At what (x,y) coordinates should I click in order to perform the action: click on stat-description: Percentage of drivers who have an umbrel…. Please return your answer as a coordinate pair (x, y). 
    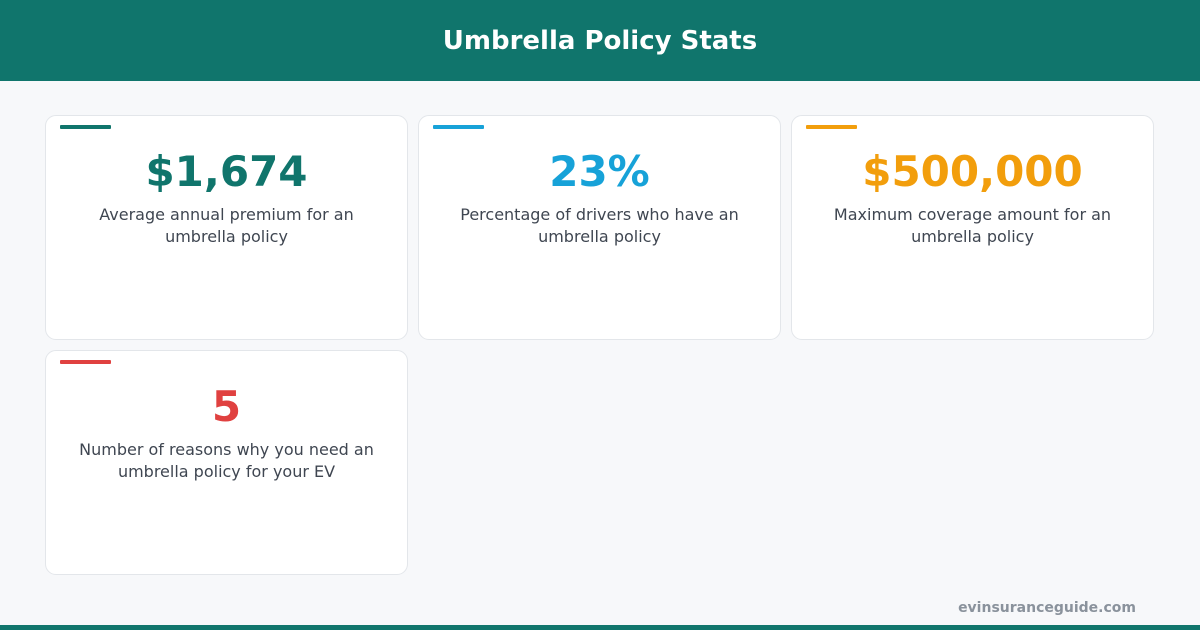
    Looking at the image, I should click on (599, 225).